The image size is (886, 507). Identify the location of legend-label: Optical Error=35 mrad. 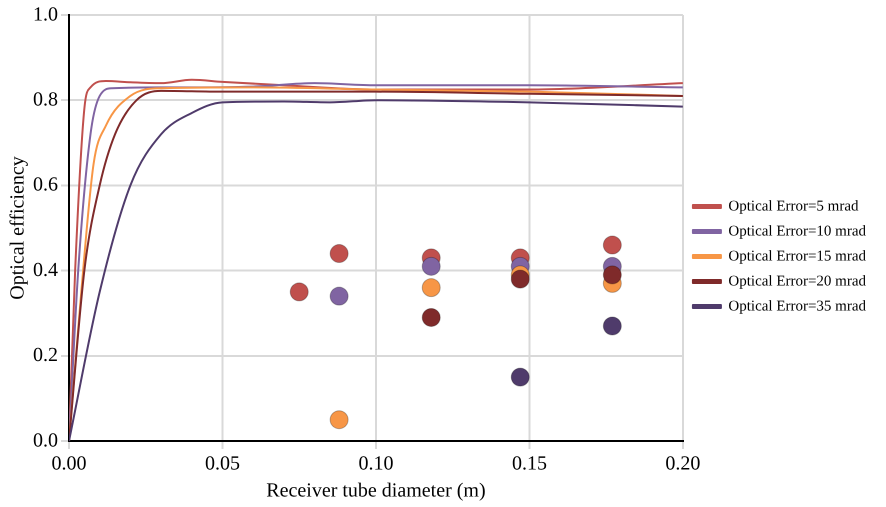
(797, 306).